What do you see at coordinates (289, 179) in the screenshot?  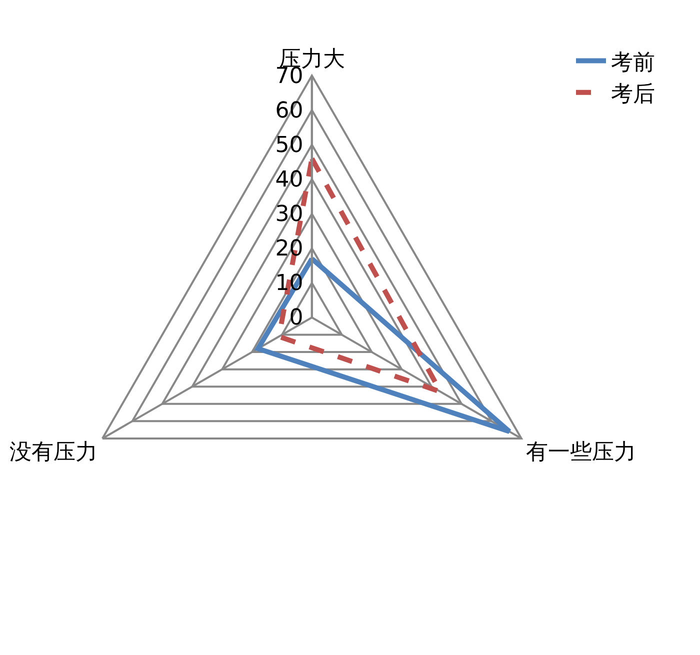 I see `y-tick-label: 40` at bounding box center [289, 179].